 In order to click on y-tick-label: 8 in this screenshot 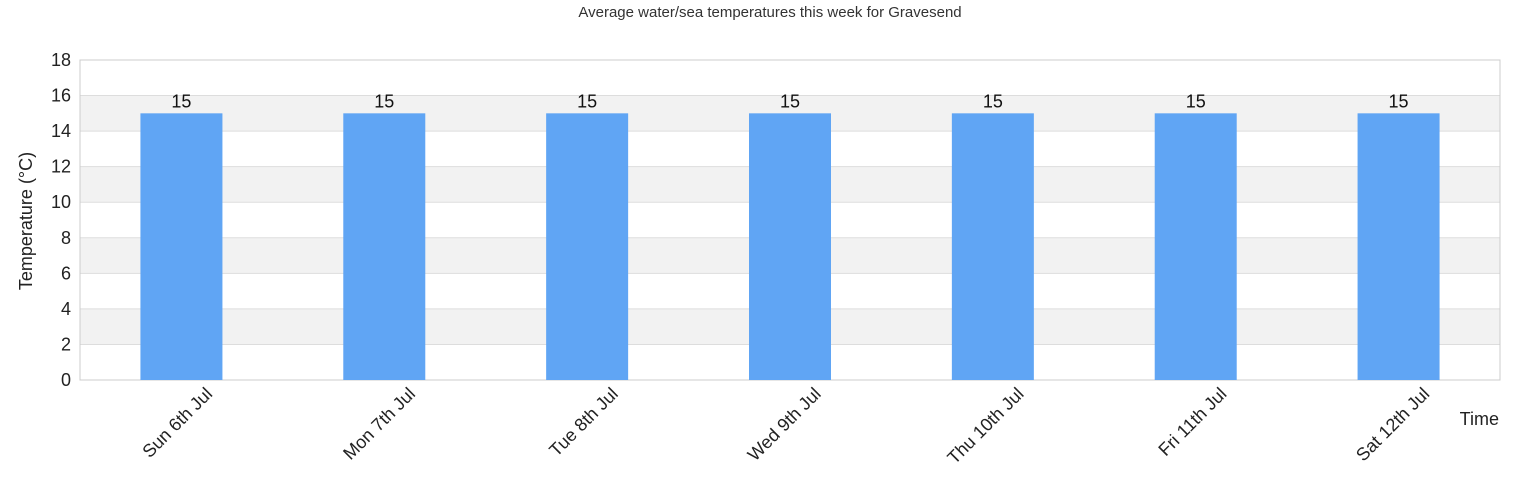, I will do `click(66, 238)`.